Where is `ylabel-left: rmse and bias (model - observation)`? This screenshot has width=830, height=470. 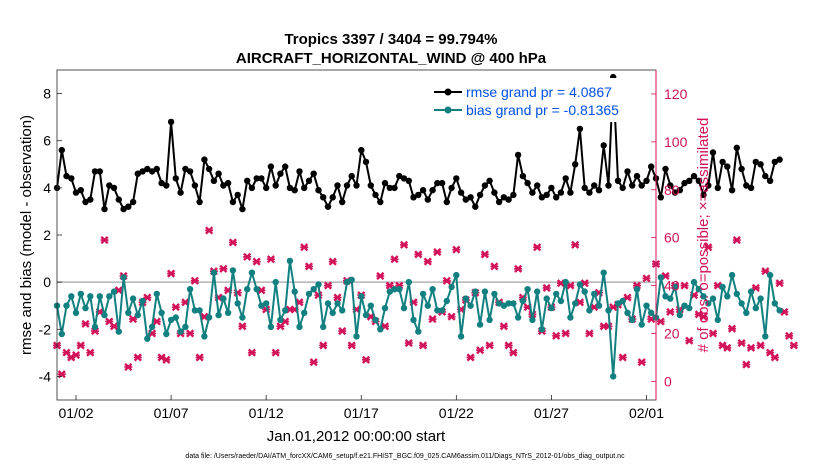 ylabel-left: rmse and bias (model - observation) is located at coordinates (26, 235).